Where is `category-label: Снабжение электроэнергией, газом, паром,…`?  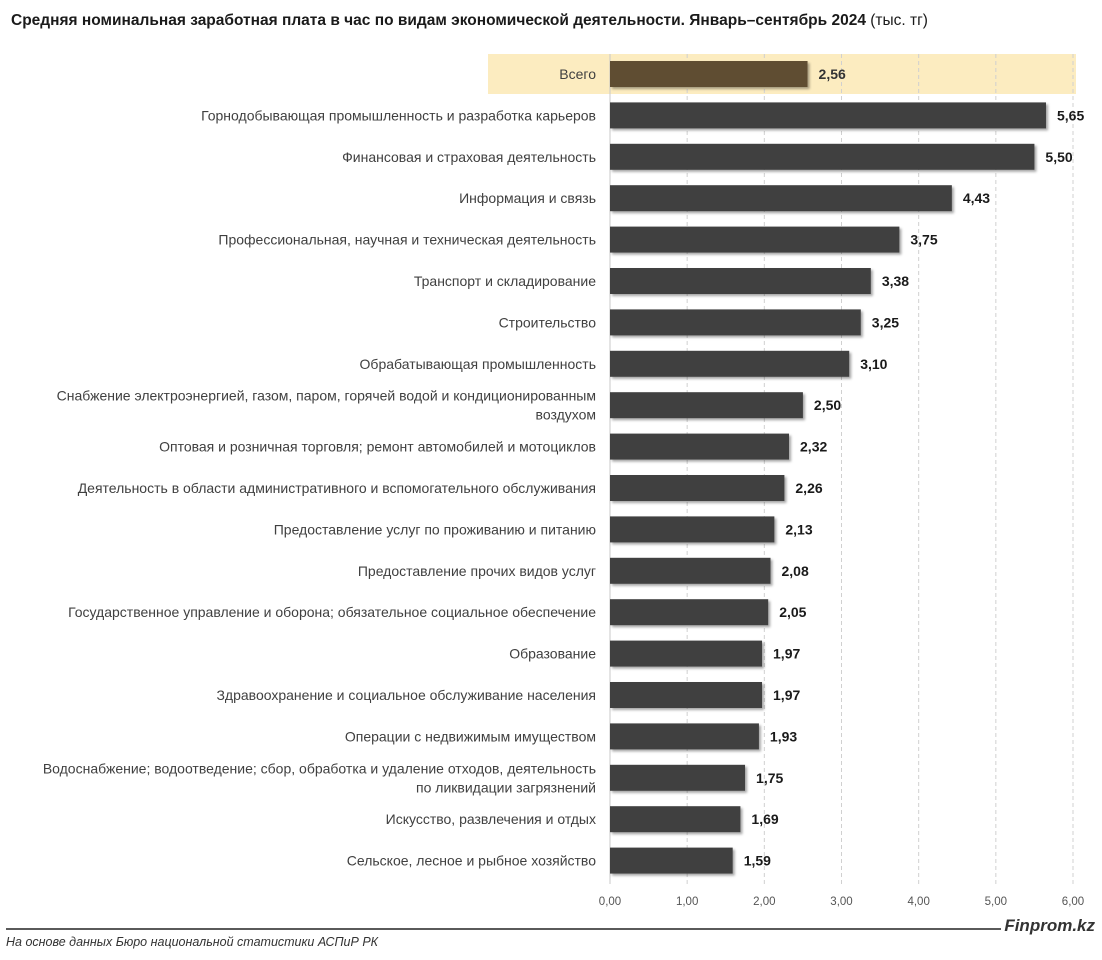
category-label: Снабжение электроэнергией, газом, паром,… is located at coordinates (326, 396).